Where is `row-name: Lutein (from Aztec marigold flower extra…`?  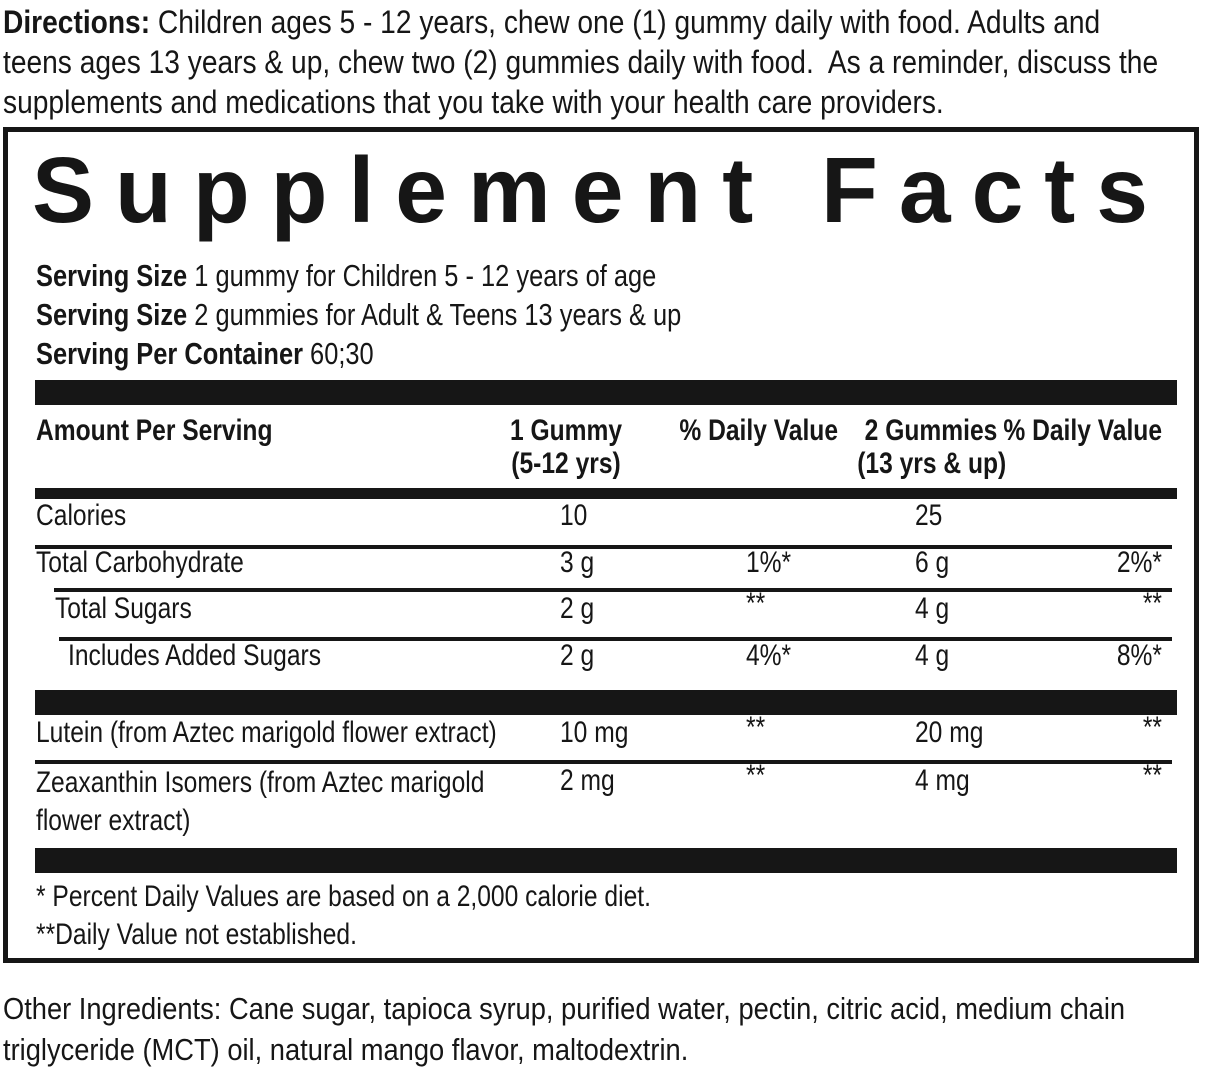
row-name: Lutein (from Aztec marigold flower extra… is located at coordinates (266, 732).